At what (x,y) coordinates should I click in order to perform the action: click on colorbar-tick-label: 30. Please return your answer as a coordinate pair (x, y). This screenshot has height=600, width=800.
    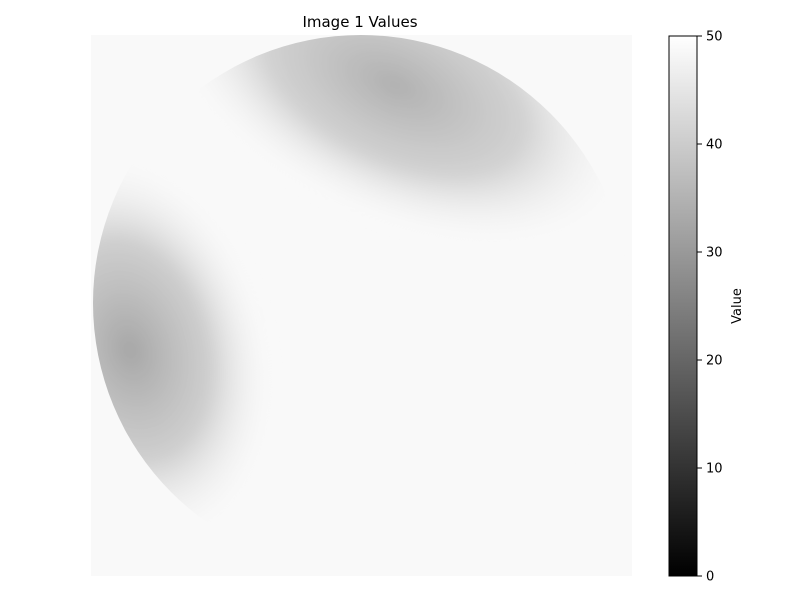
    Looking at the image, I should click on (714, 253).